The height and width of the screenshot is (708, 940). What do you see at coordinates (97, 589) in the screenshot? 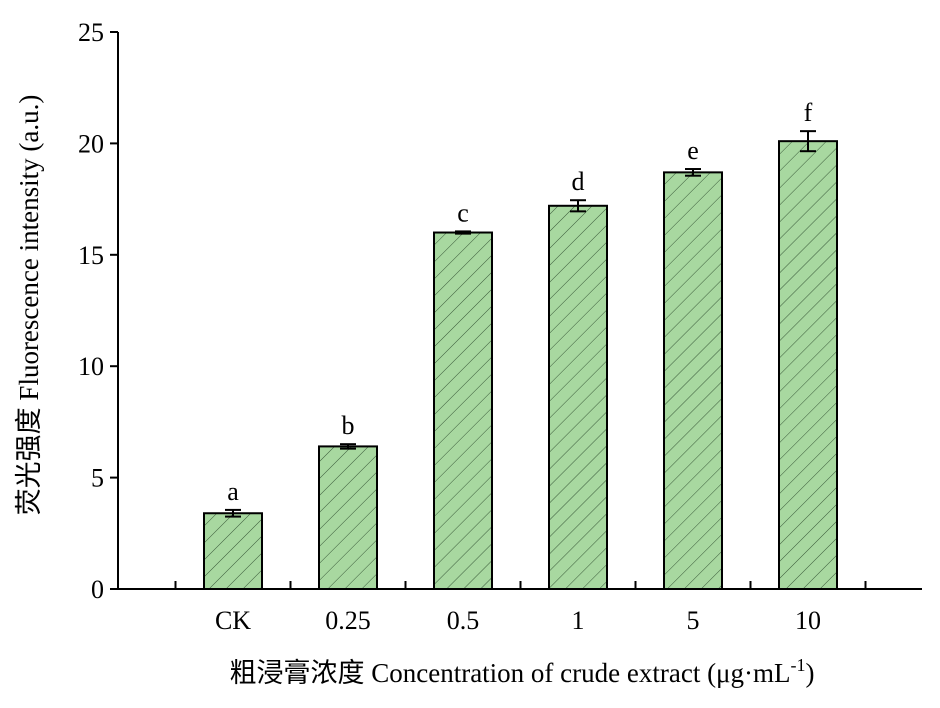
I see `y-tick-label: 0` at bounding box center [97, 589].